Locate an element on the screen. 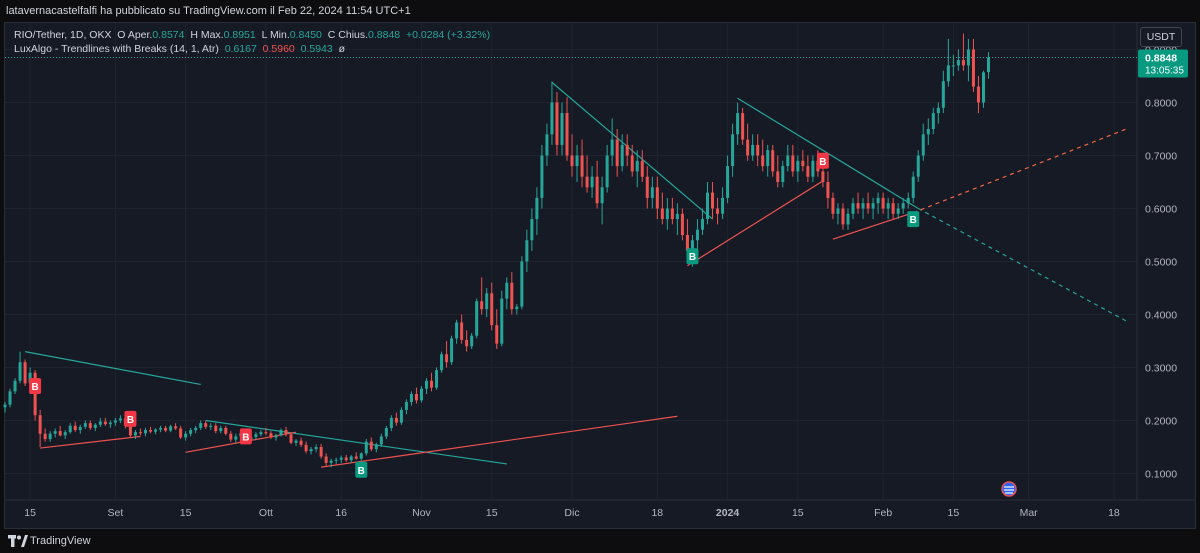 This screenshot has width=1200, height=553. bear-break-marker: B is located at coordinates (822, 160).